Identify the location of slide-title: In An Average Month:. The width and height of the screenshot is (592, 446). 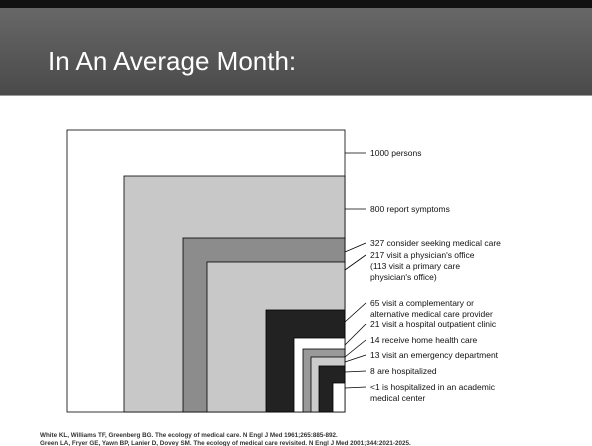
(172, 61).